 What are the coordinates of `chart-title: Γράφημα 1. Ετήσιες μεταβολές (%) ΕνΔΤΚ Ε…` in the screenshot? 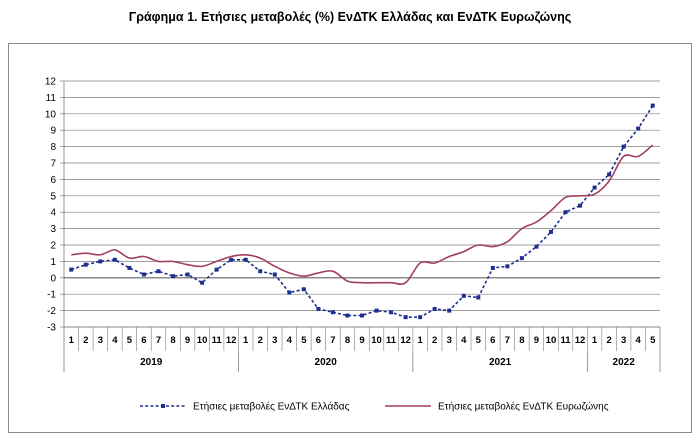 It's located at (350, 17).